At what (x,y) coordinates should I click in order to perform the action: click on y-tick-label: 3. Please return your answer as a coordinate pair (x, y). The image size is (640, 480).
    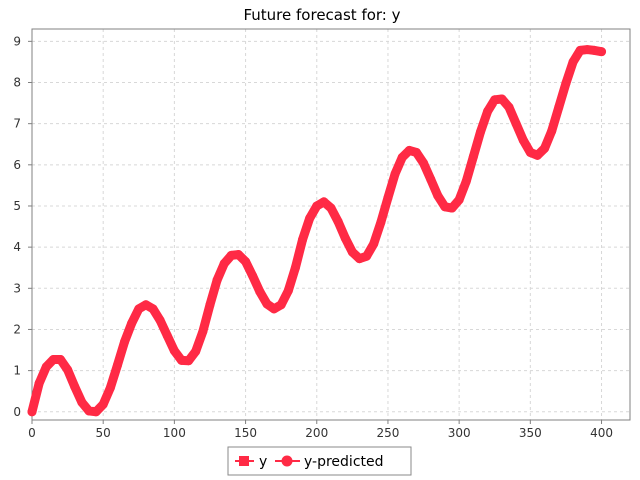
    Looking at the image, I should click on (17, 288).